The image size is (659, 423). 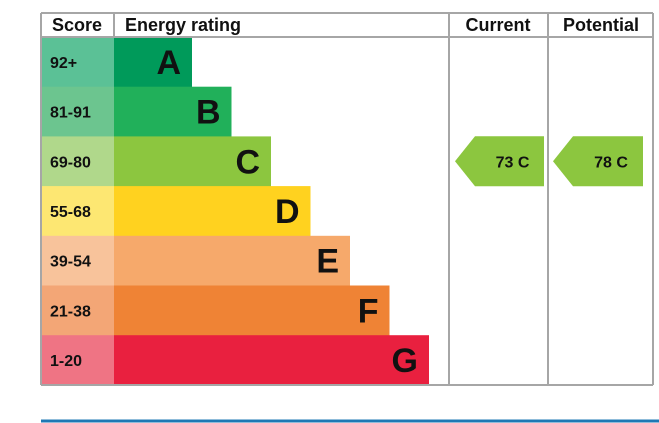 I want to click on score-cell-d, so click(x=77, y=211).